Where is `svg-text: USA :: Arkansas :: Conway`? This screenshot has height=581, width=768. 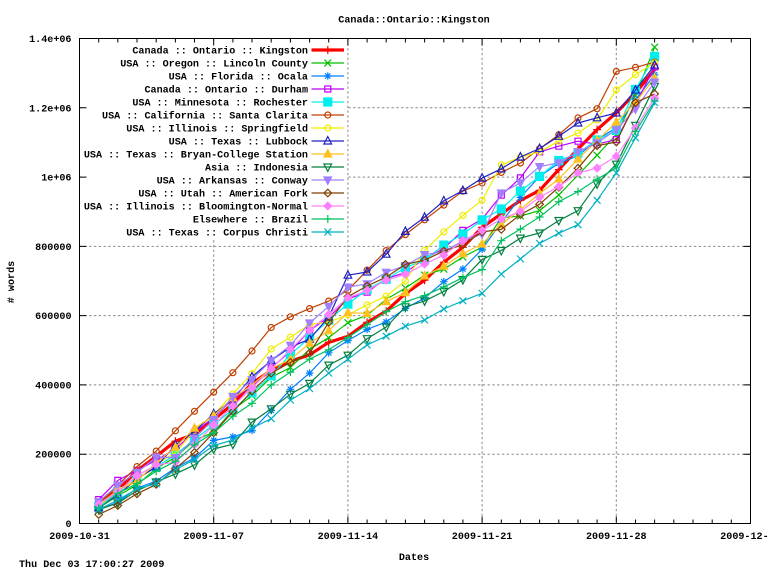 svg-text: USA :: Arkansas :: Conway is located at coordinates (232, 182).